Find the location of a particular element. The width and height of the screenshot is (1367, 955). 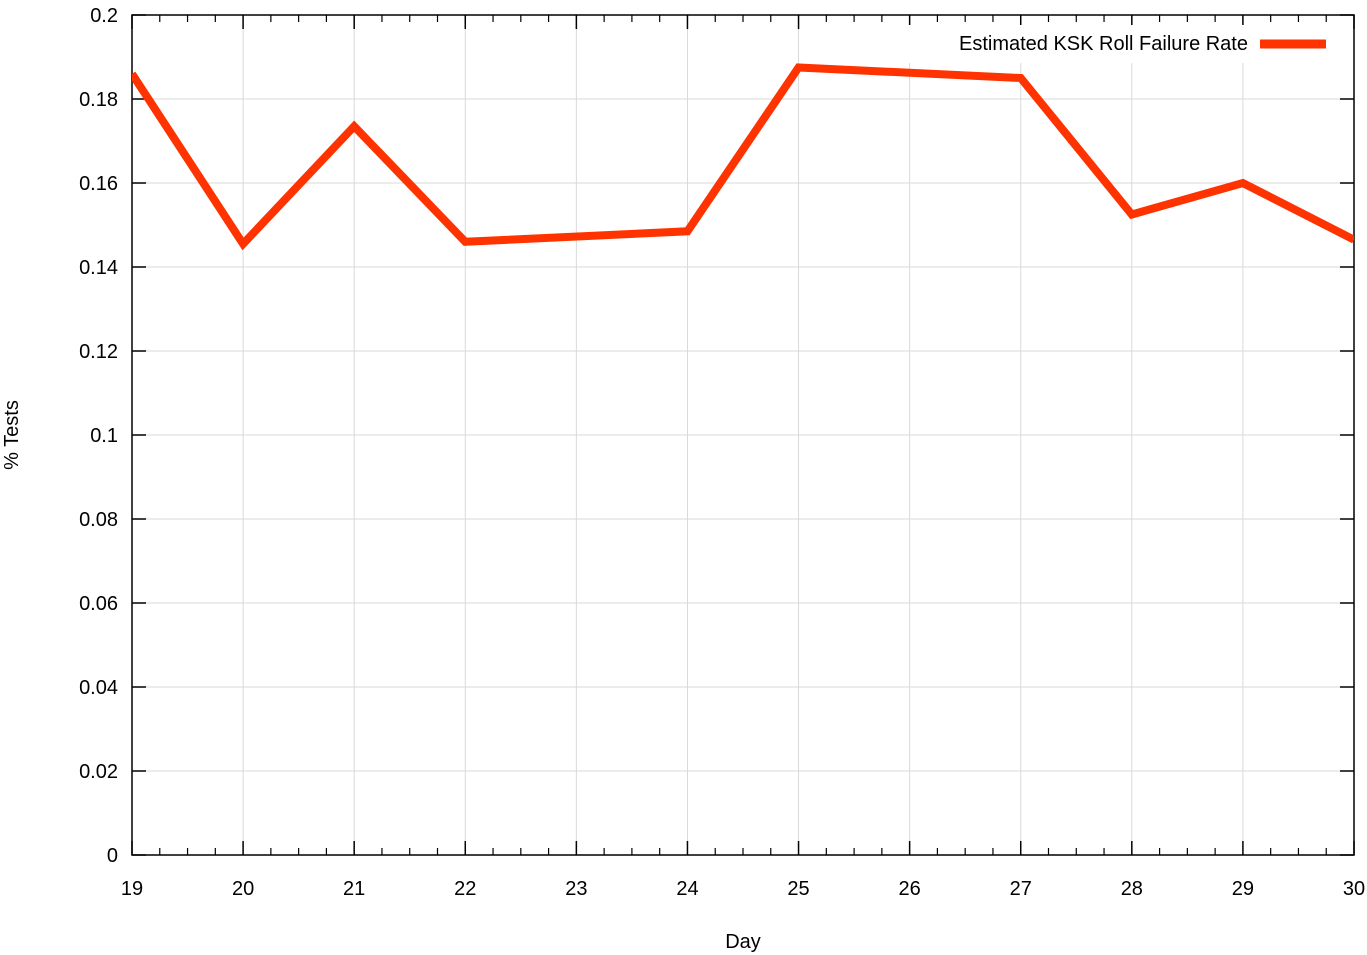

x-axis-title: Day is located at coordinates (743, 942).